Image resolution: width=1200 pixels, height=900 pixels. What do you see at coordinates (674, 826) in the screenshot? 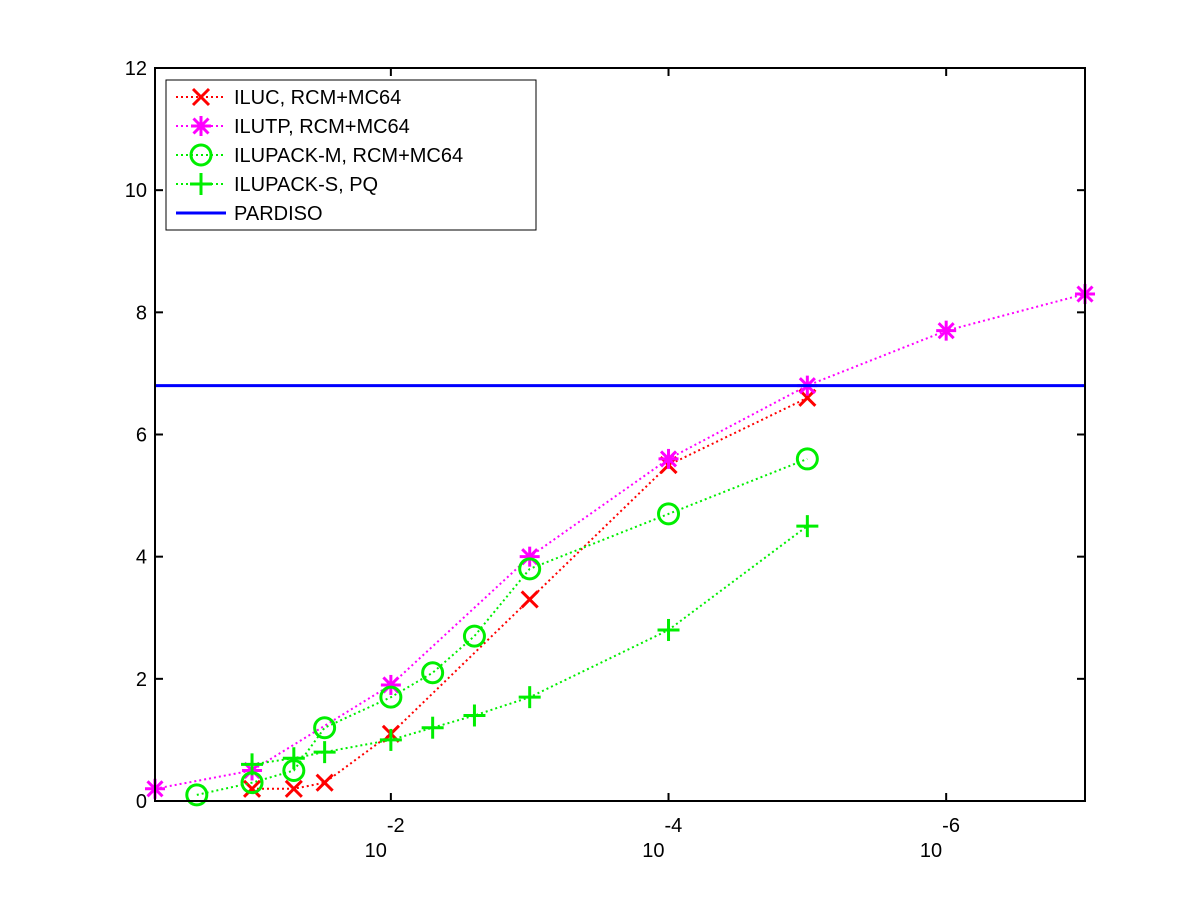
I see `x-tick-label-exponent: -4` at bounding box center [674, 826].